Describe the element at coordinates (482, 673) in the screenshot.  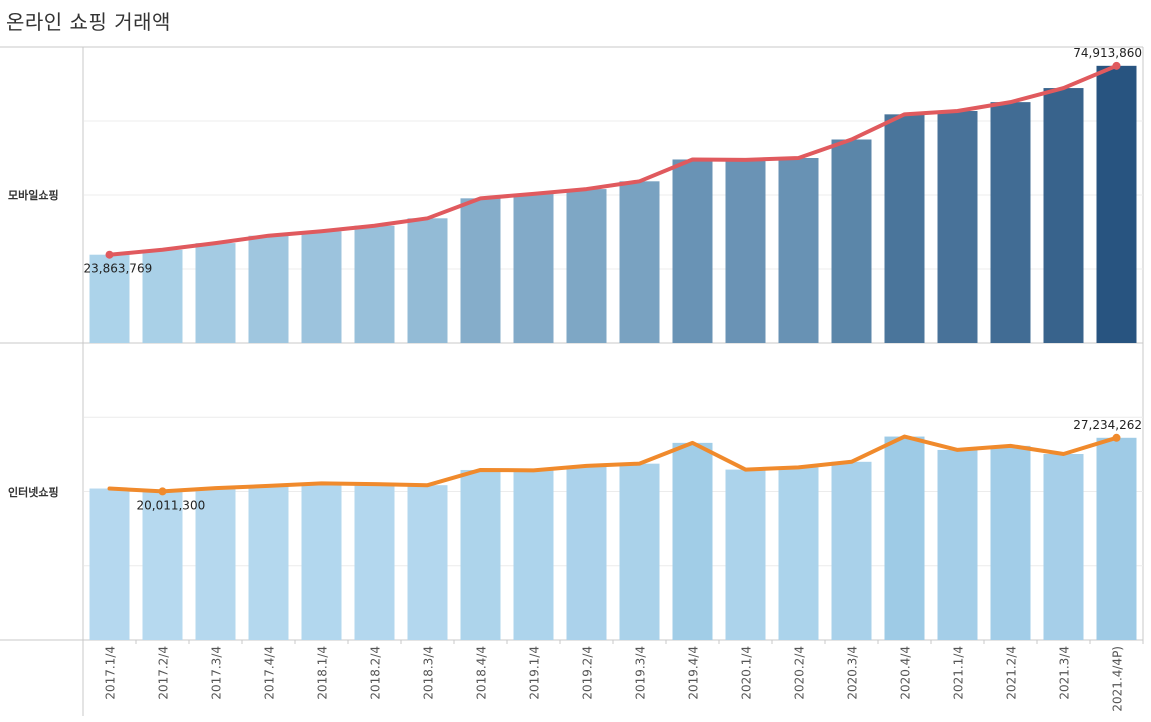
I see `x-tick-label: 2018.4/4` at that location.